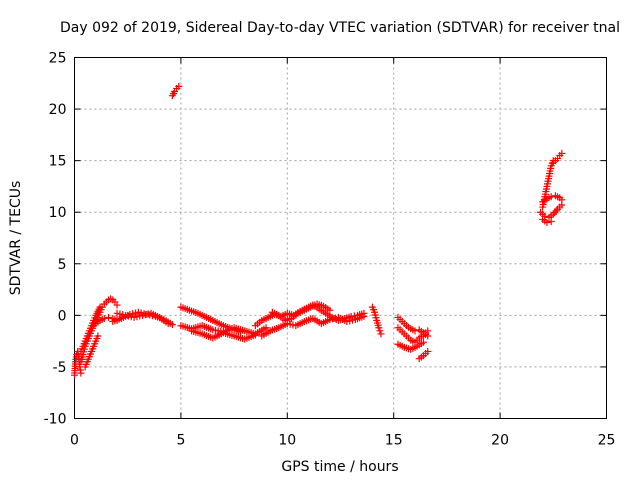 The width and height of the screenshot is (640, 480). Describe the element at coordinates (58, 162) in the screenshot. I see `y-tick-label: 15` at that location.